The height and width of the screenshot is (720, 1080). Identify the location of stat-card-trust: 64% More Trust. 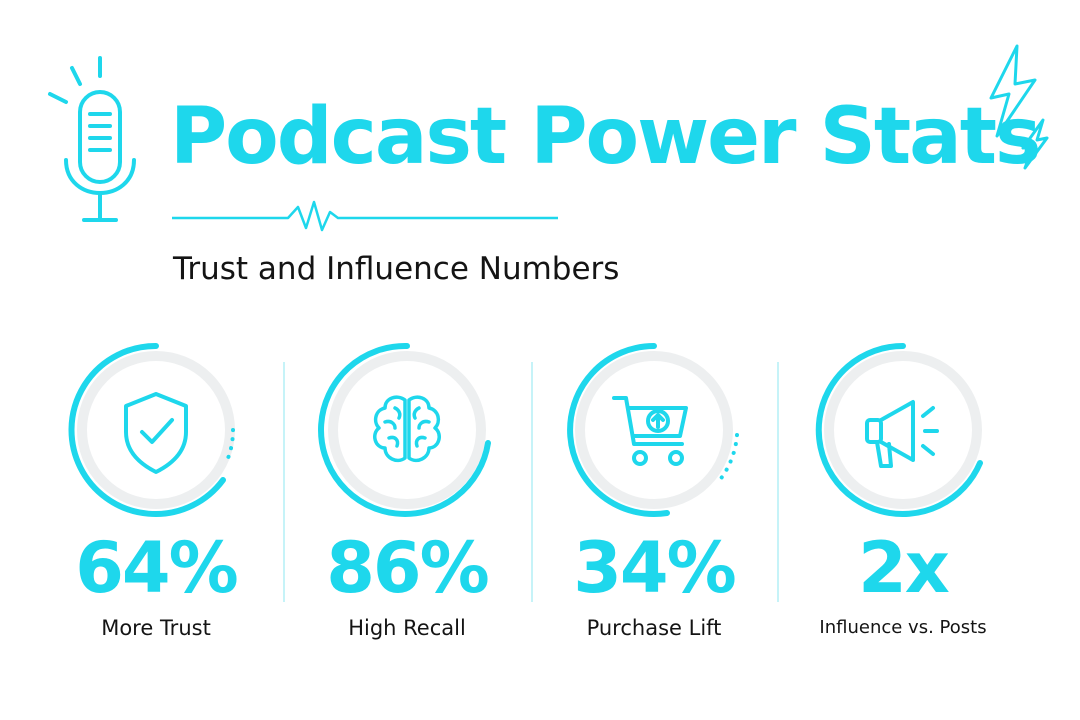
(156, 500).